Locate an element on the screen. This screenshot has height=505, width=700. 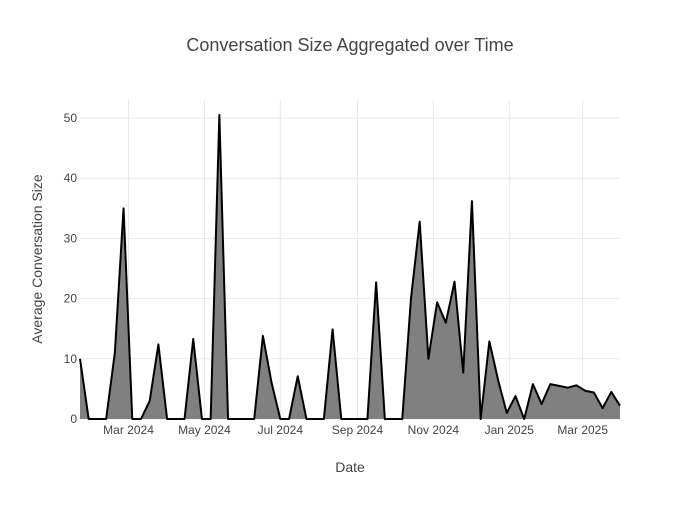
y-axis-title: Average Conversation Size is located at coordinates (37, 259).